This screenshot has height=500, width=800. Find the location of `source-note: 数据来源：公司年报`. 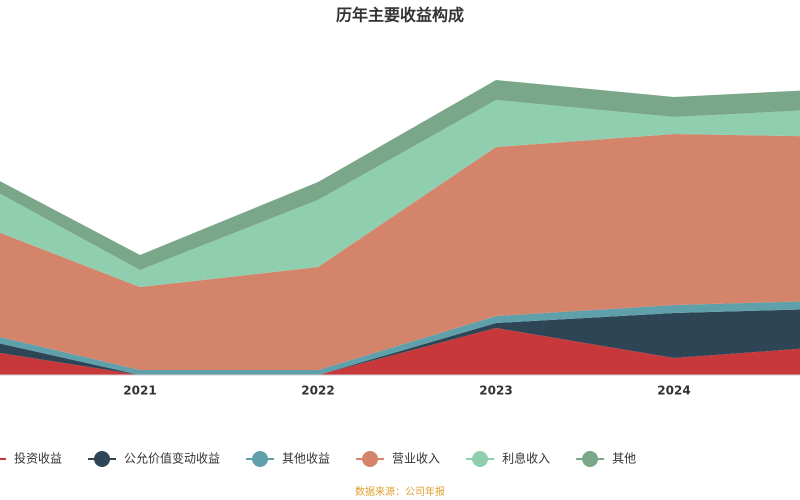

source-note: 数据来源：公司年报 is located at coordinates (400, 491).